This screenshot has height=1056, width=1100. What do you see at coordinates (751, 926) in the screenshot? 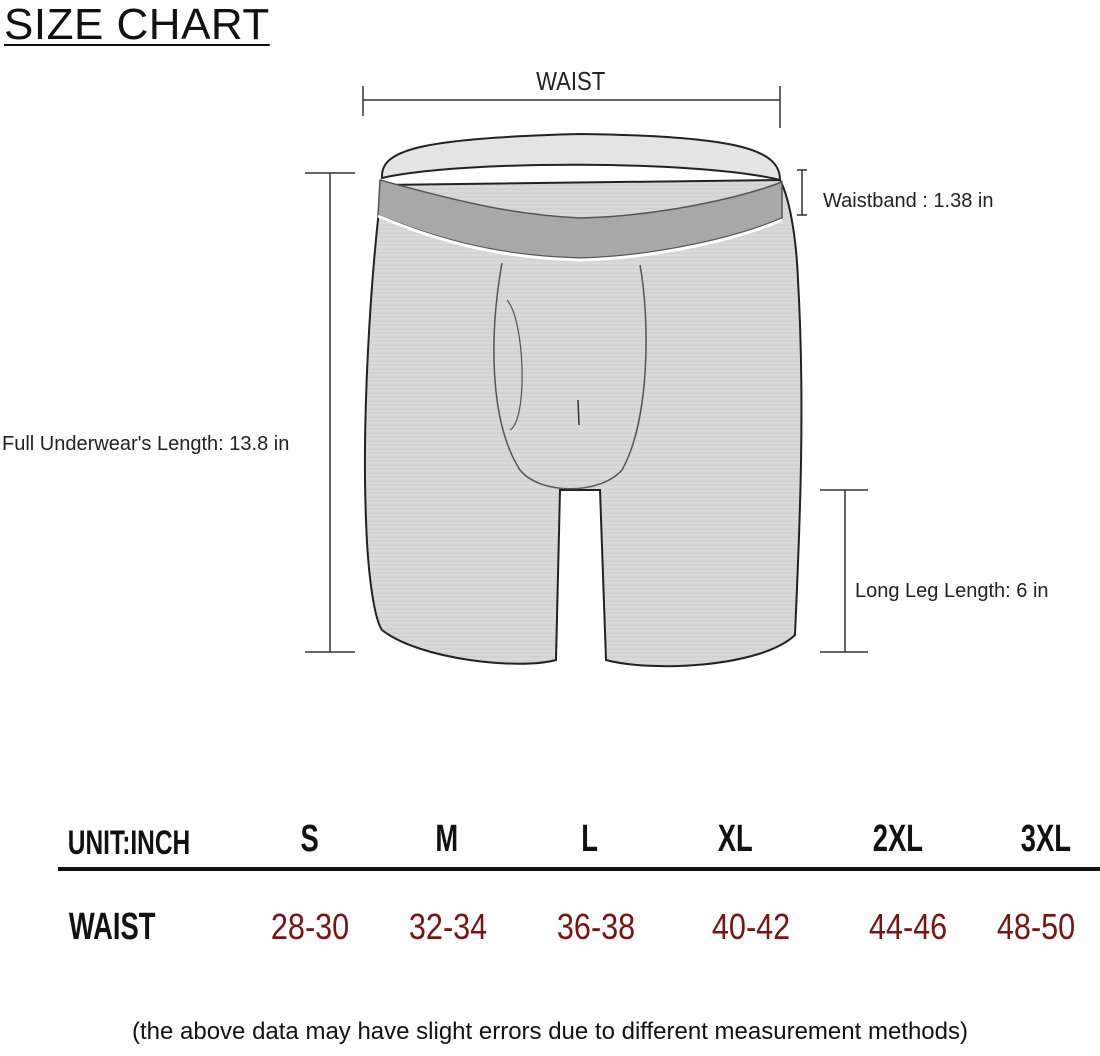
I see `waist-value-xl: 40-42` at bounding box center [751, 926].